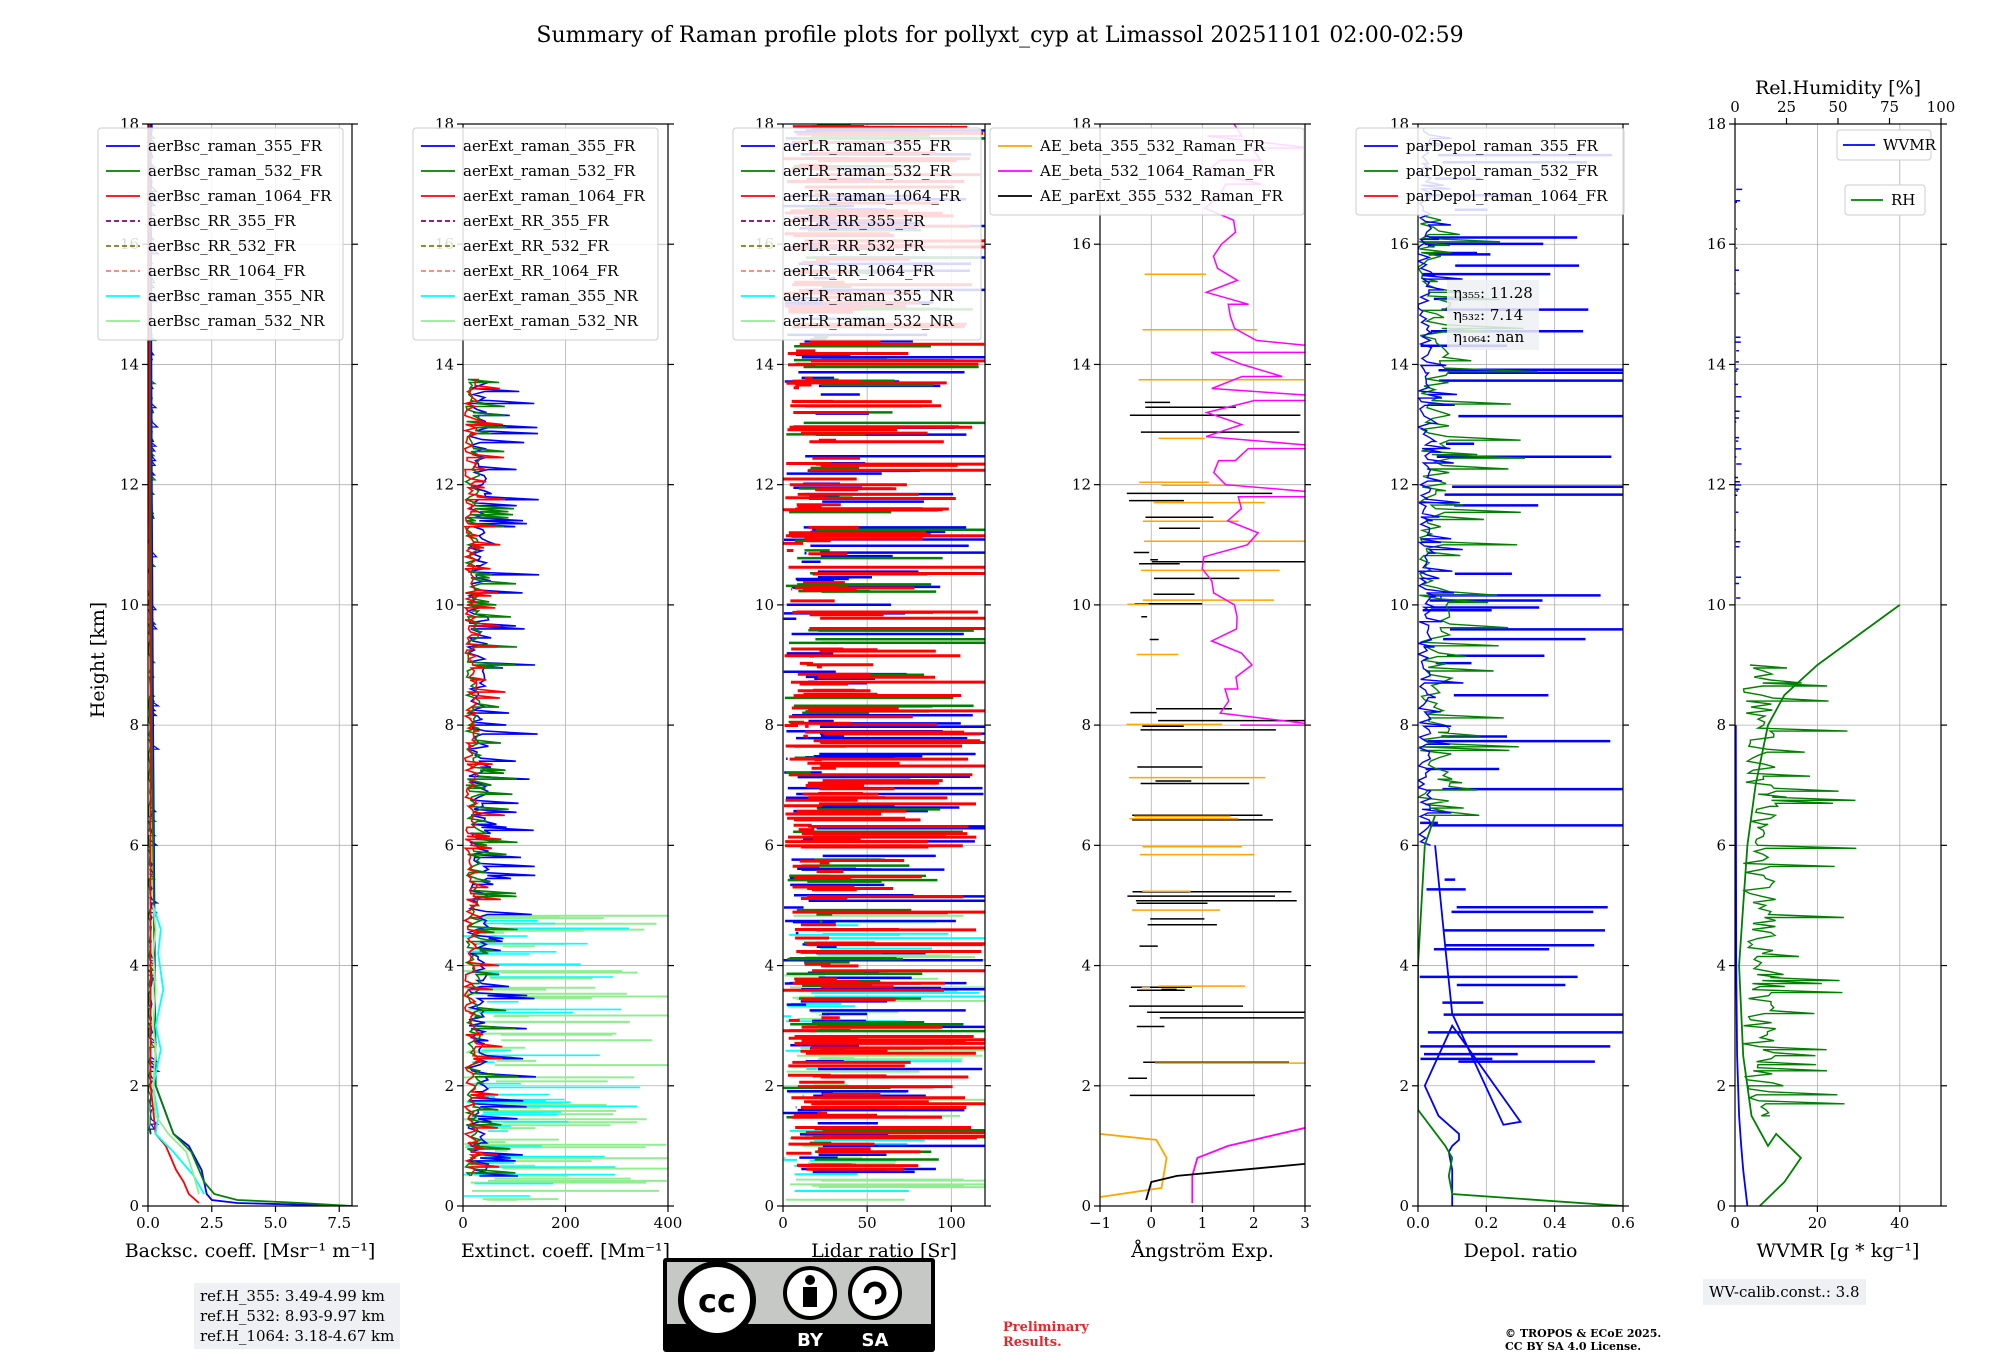  What do you see at coordinates (463, 1223) in the screenshot?
I see `x-tick-label: 0` at bounding box center [463, 1223].